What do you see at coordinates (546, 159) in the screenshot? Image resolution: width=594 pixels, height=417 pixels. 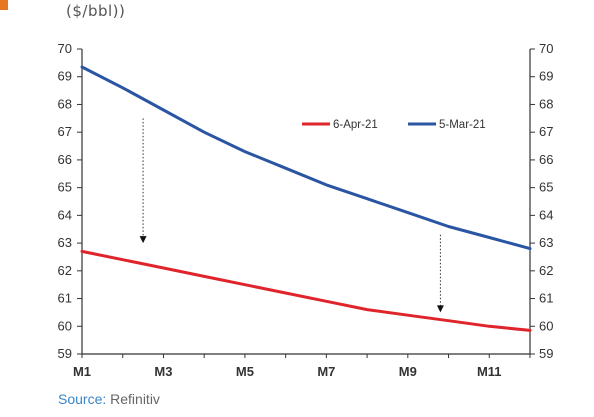 I see `y-tick-label-right: 66` at bounding box center [546, 159].